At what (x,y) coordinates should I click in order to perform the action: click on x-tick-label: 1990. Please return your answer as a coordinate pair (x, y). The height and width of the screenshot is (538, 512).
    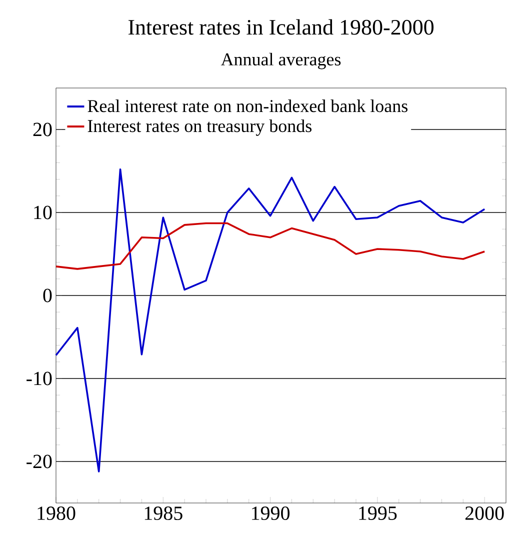
    Looking at the image, I should click on (271, 513).